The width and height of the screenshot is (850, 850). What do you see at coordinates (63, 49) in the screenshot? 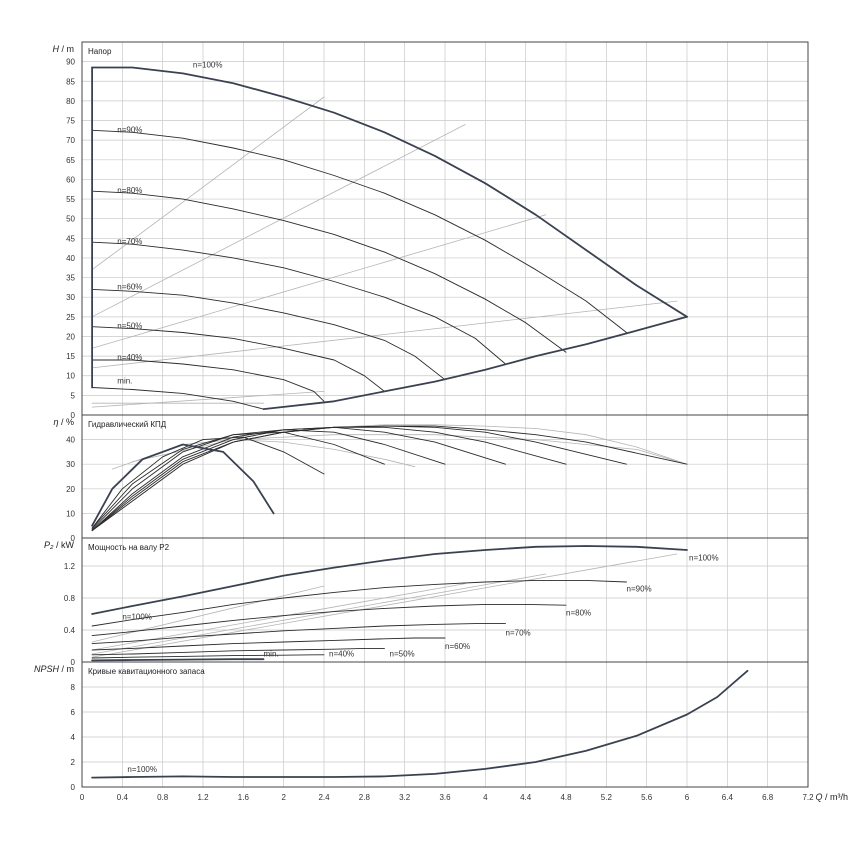
I see `y-axis-label-head: H / m` at bounding box center [63, 49].